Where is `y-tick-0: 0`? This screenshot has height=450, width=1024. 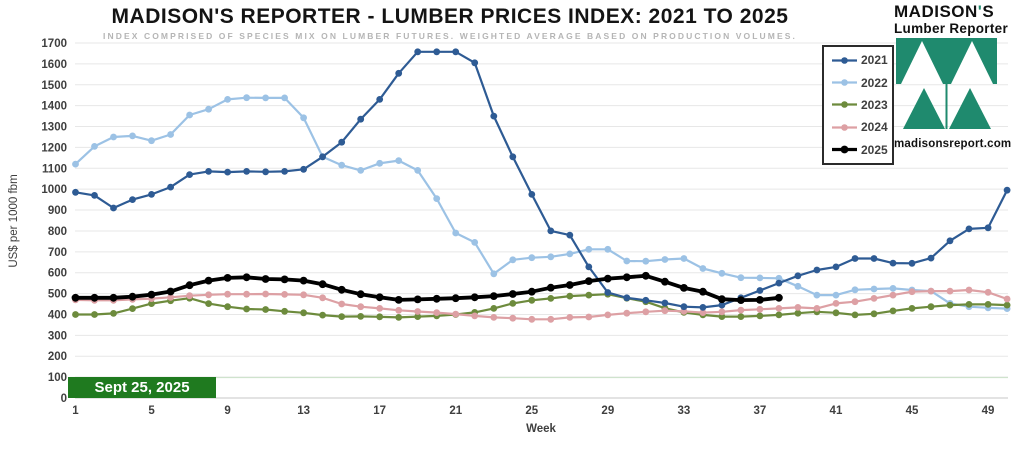
y-tick-0: 0 is located at coordinates (64, 399).